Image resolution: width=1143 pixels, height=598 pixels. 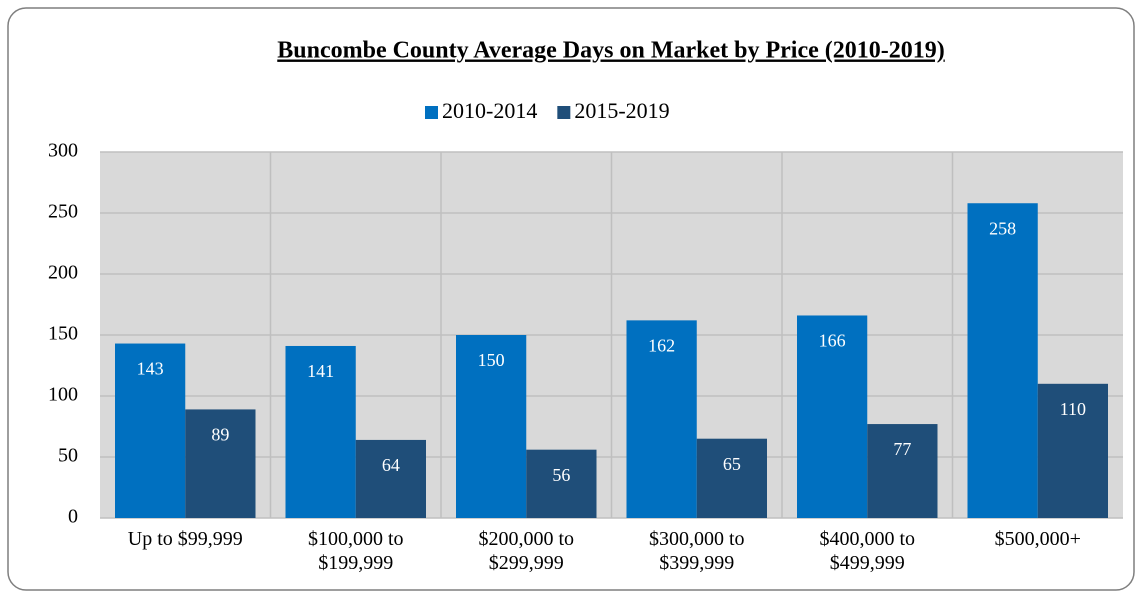 I want to click on data-label: 110, so click(x=1073, y=409).